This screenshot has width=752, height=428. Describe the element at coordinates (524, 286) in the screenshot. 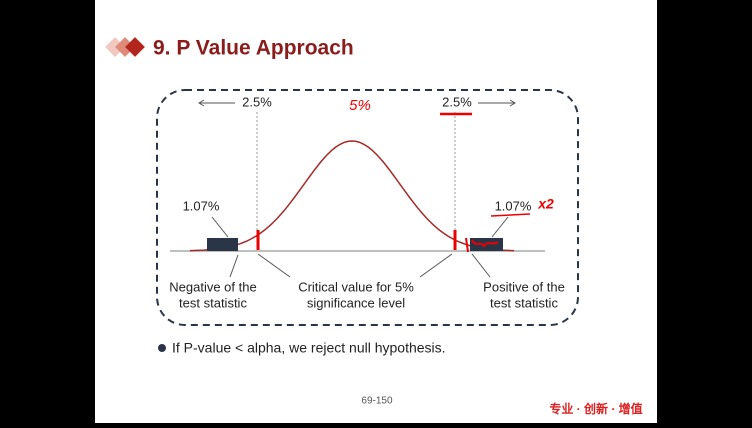

I see `region-label: Positive of the` at that location.